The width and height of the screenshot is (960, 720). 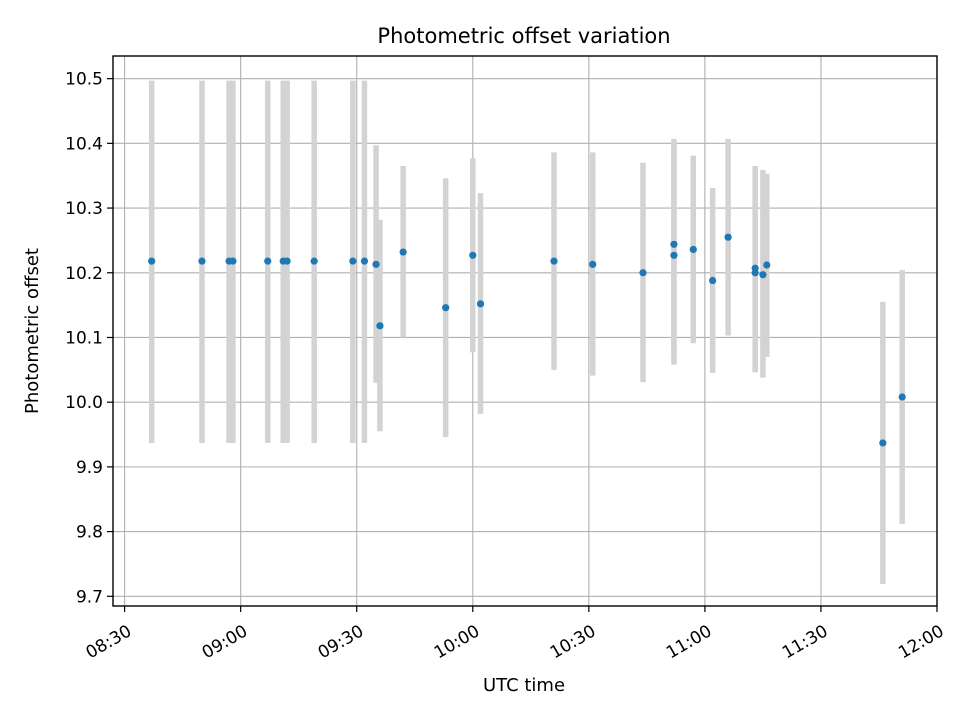 I want to click on y-tick-label: 9.9, so click(x=89, y=468).